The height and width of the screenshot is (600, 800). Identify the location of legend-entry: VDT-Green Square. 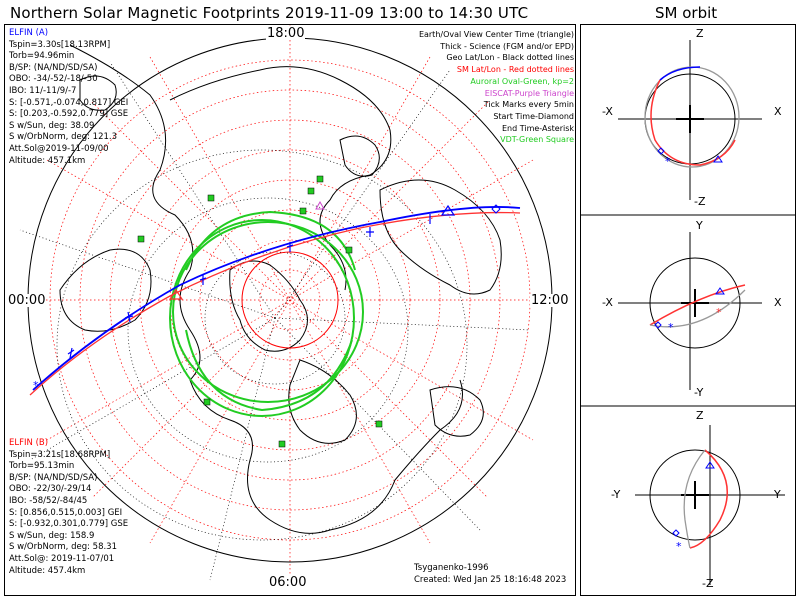
(537, 140).